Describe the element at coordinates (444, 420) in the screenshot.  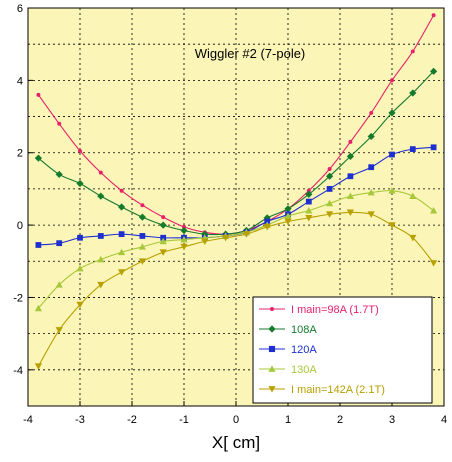
I see `x-tick-label-8: 4` at that location.